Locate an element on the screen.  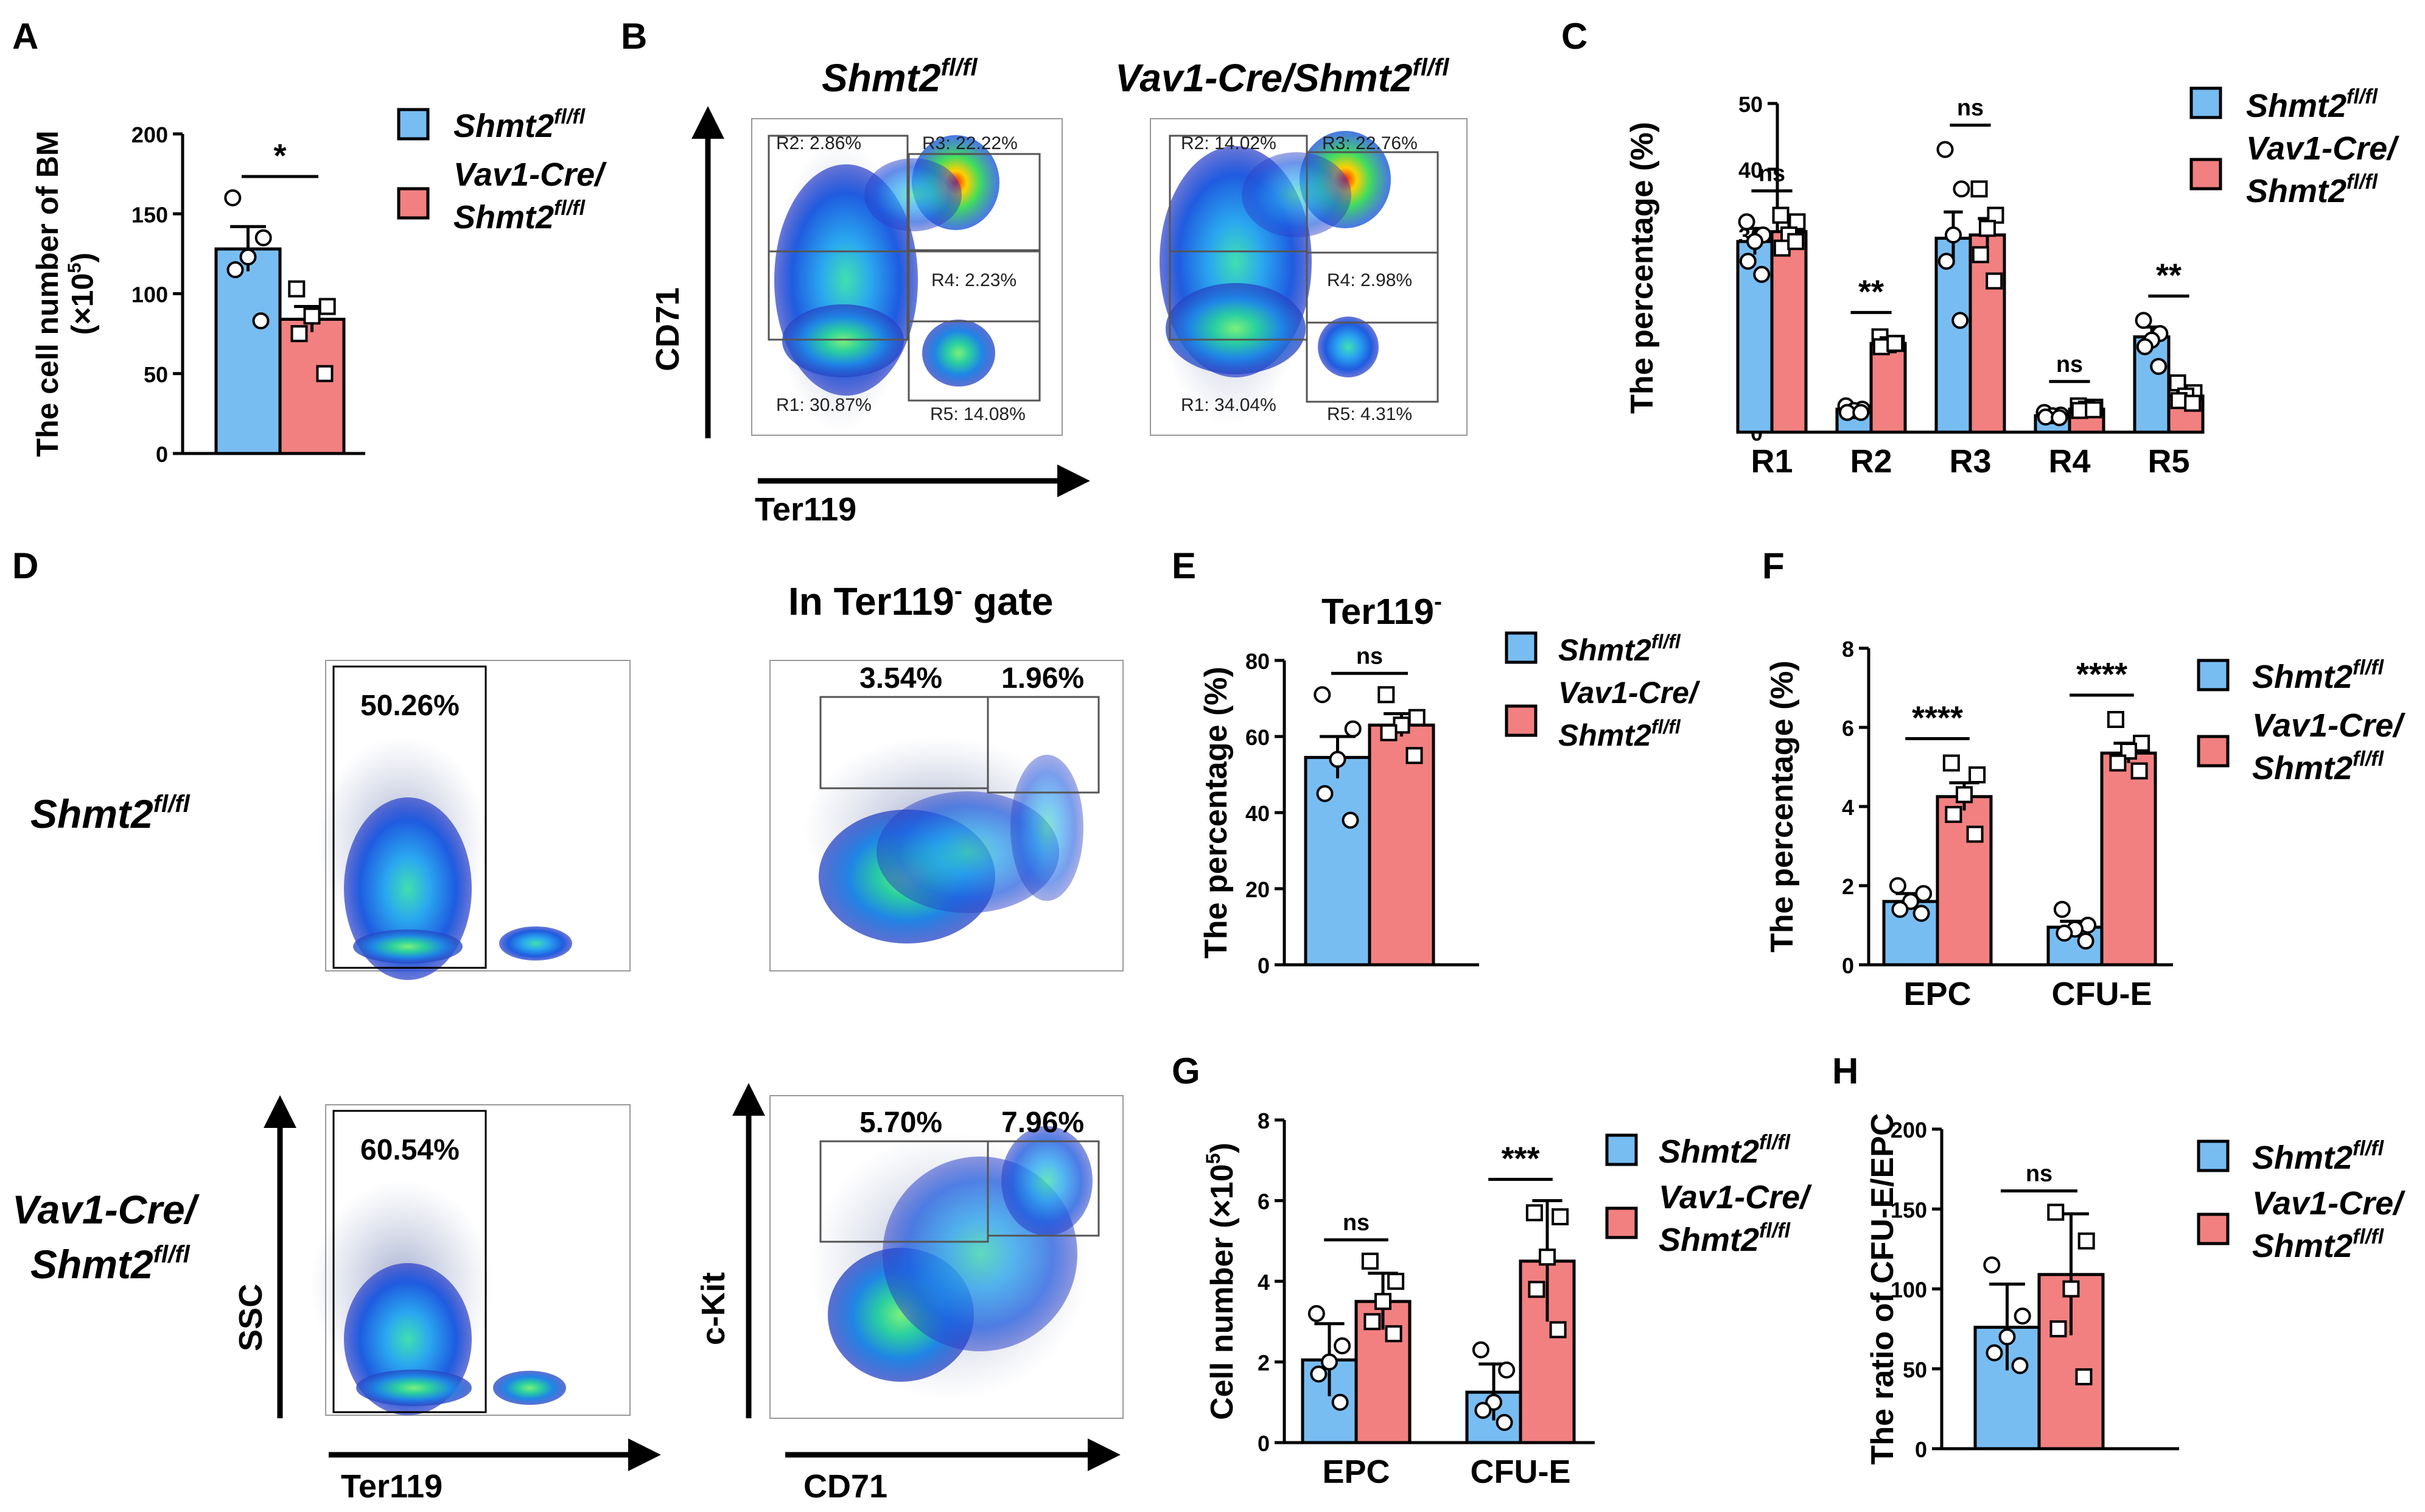
h-significance-label: ns is located at coordinates (2039, 1174).